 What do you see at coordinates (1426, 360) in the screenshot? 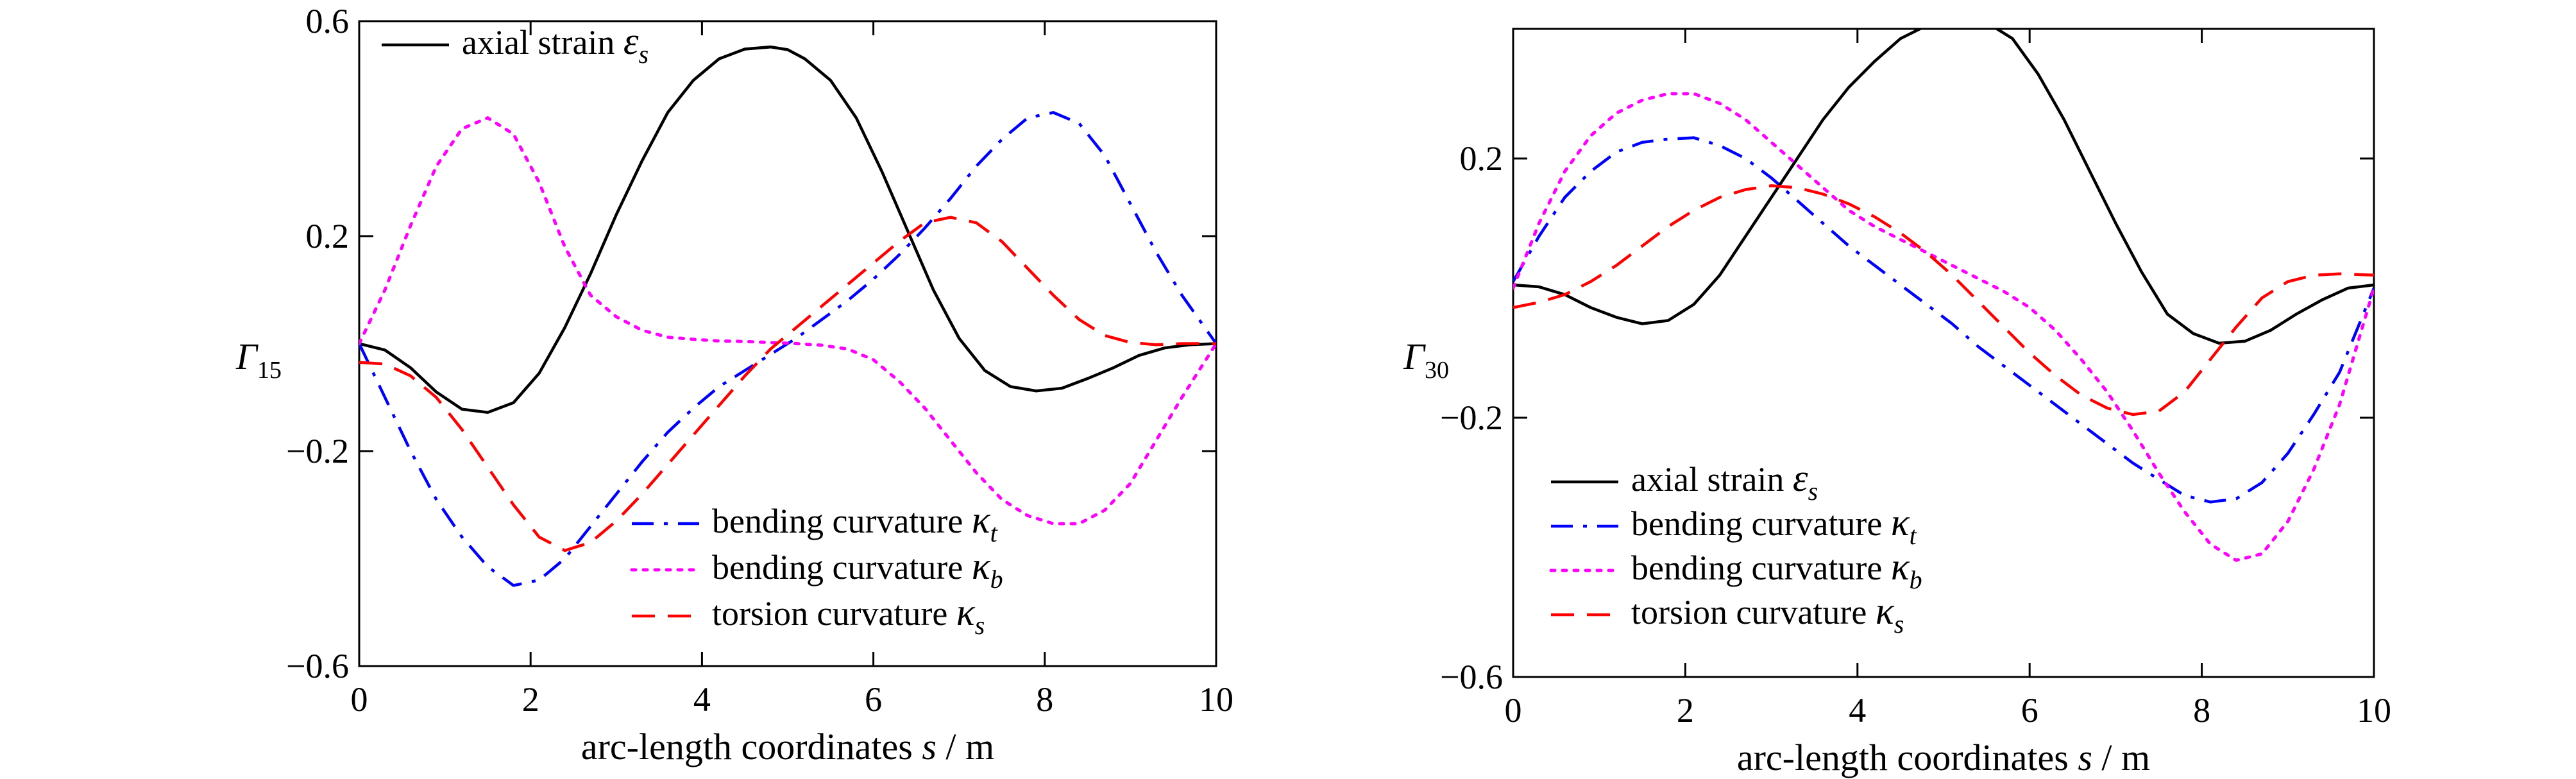
I see `y-axis-label: Γ30` at bounding box center [1426, 360].